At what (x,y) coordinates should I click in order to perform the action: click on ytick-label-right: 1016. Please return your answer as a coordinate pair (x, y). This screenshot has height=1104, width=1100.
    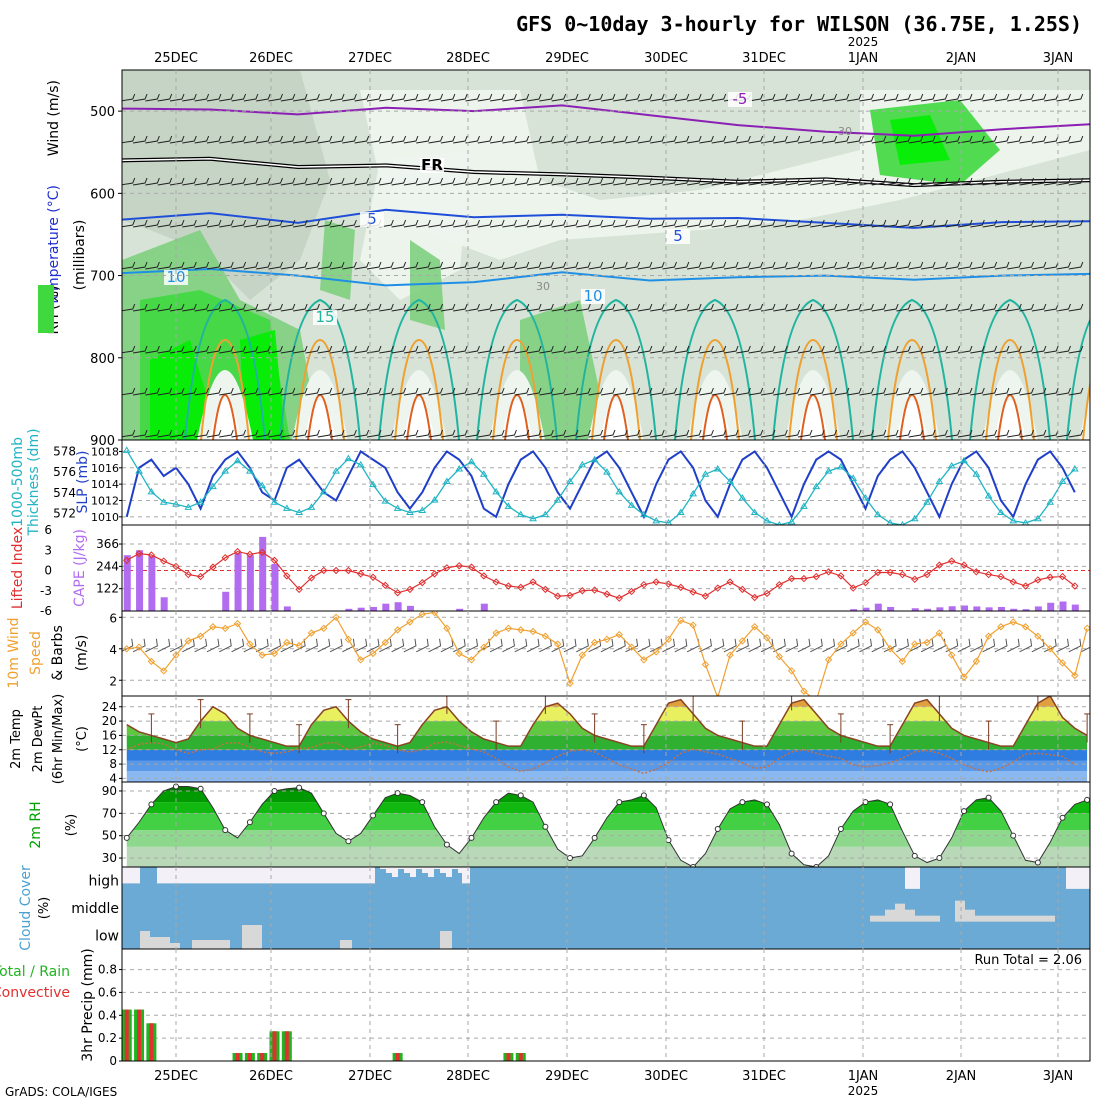
    Looking at the image, I should click on (105, 468).